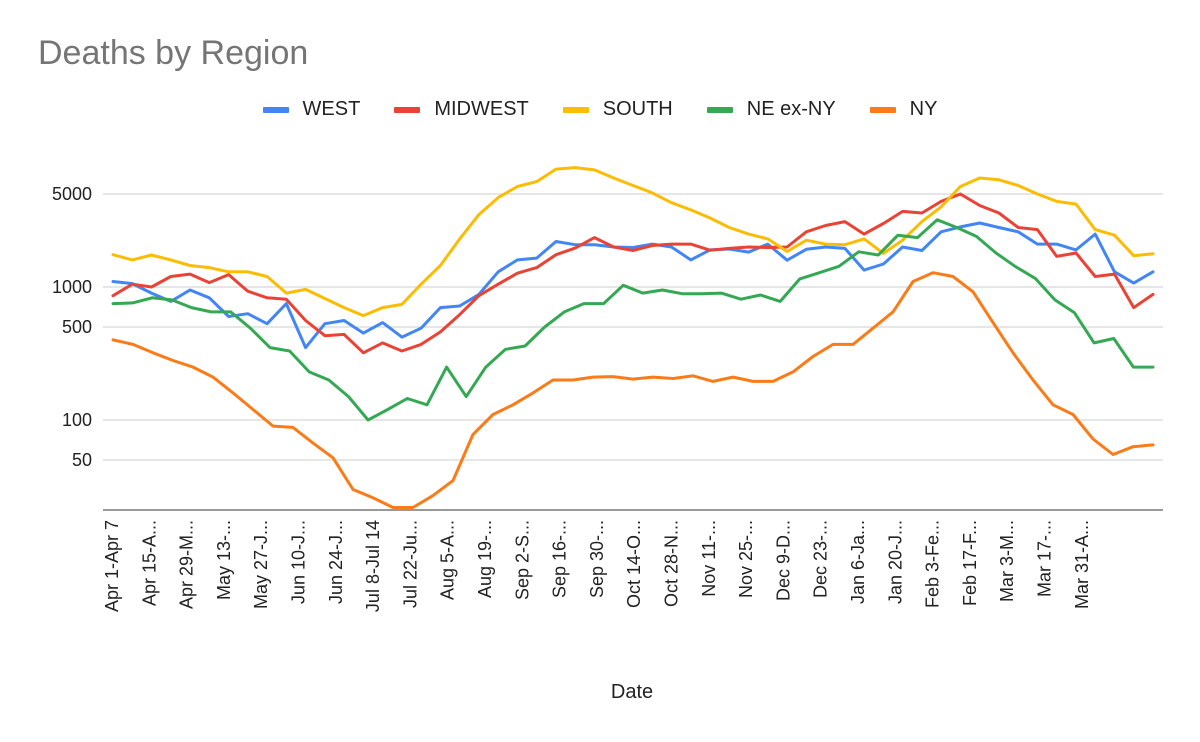 The image size is (1200, 742). I want to click on y-tick-label: 500, so click(77, 327).